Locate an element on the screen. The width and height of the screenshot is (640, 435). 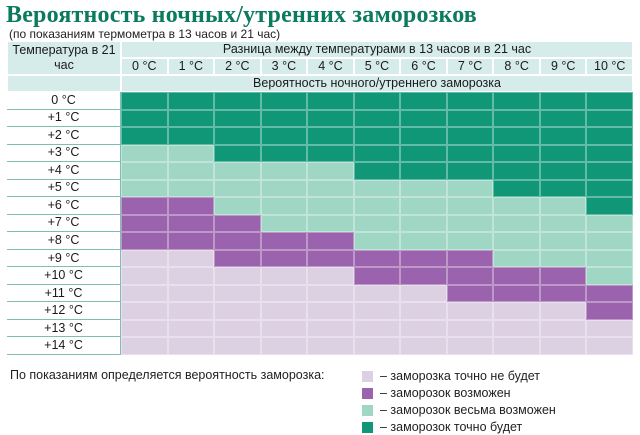
legend-label: – заморозок весьма возможен is located at coordinates (468, 410).